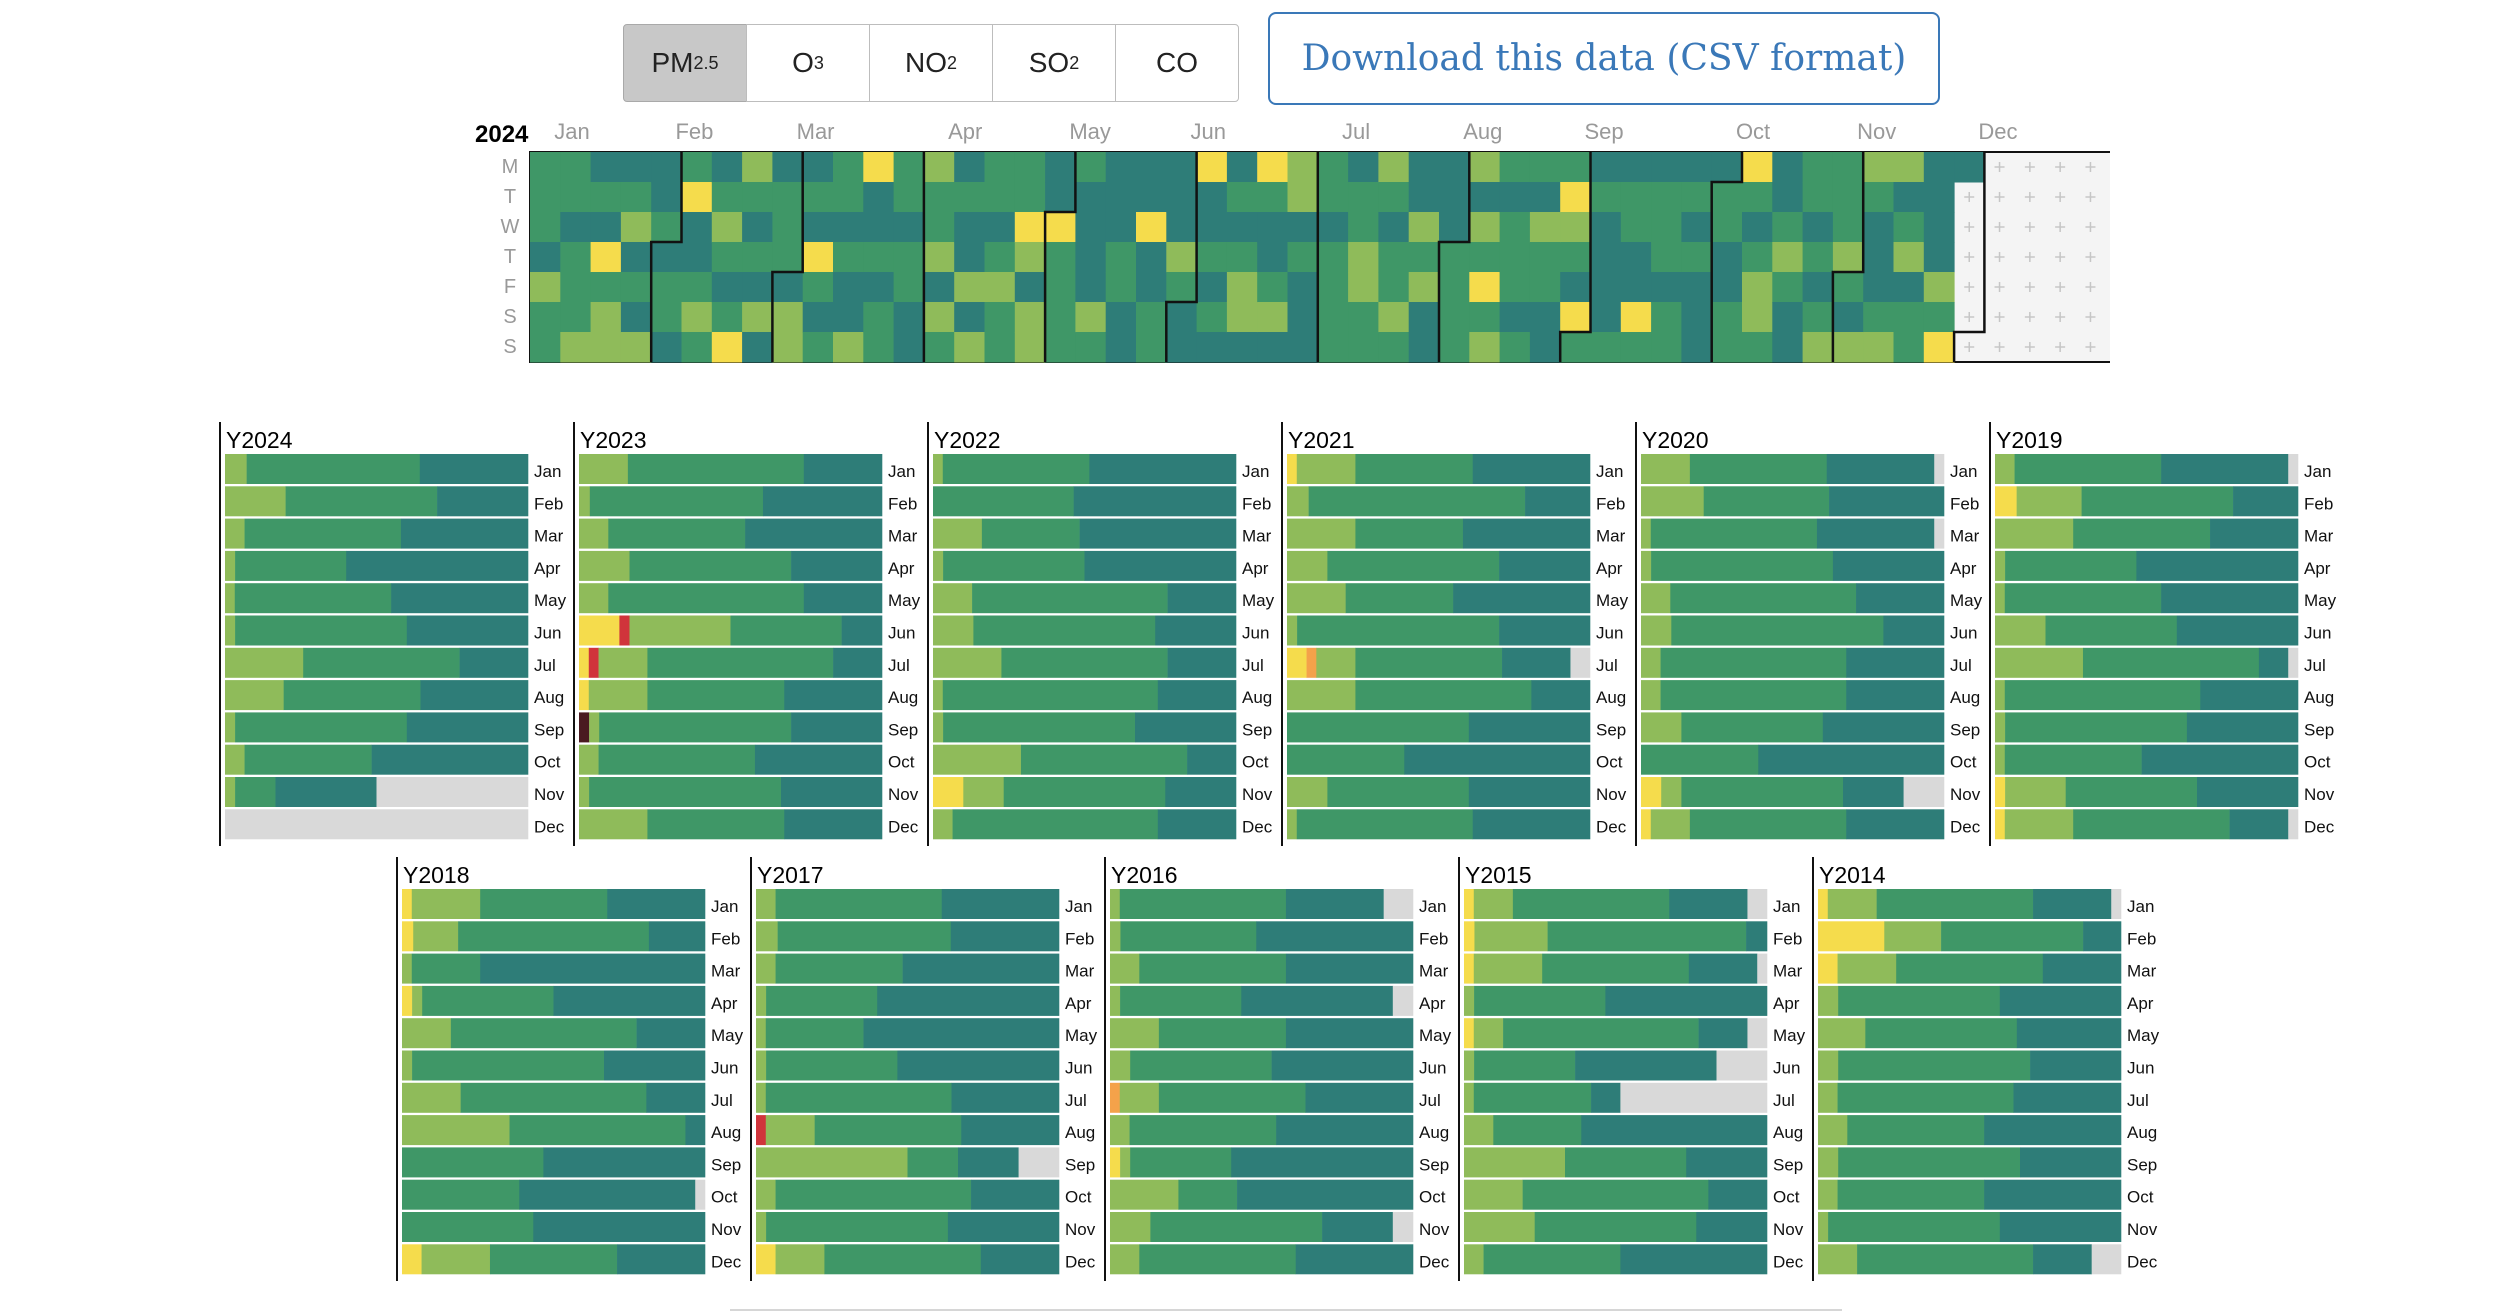 The height and width of the screenshot is (1311, 2514). I want to click on year-title: Y2014, so click(1852, 875).